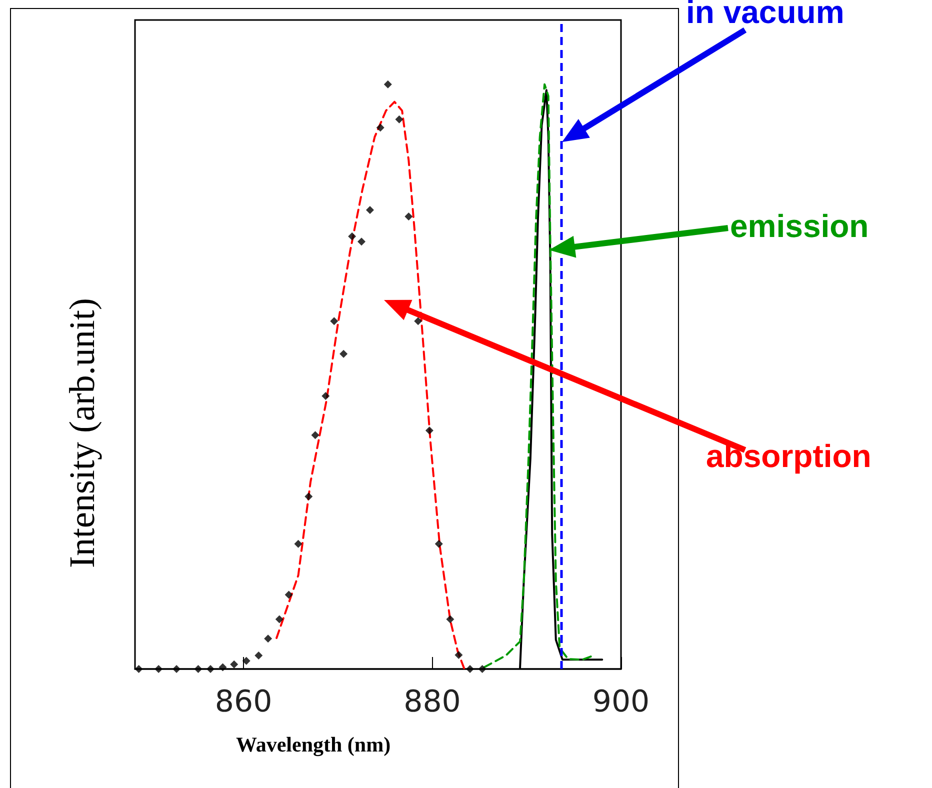 The width and height of the screenshot is (932, 788). What do you see at coordinates (789, 456) in the screenshot?
I see `text: absorption` at bounding box center [789, 456].